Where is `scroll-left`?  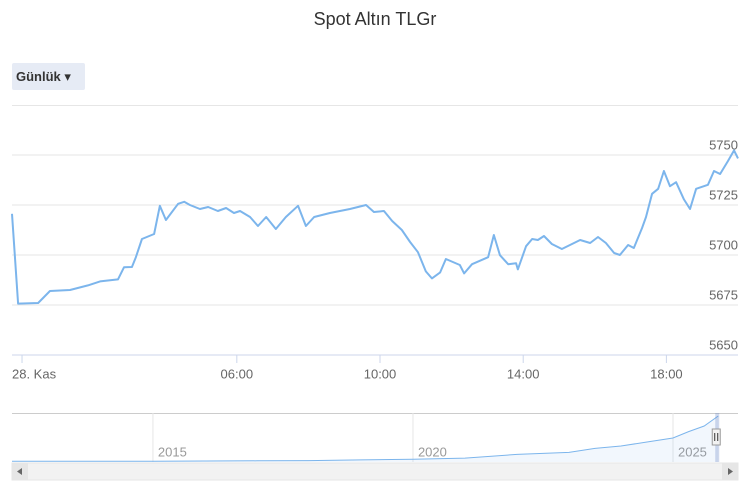 scroll-left is located at coordinates (20, 471).